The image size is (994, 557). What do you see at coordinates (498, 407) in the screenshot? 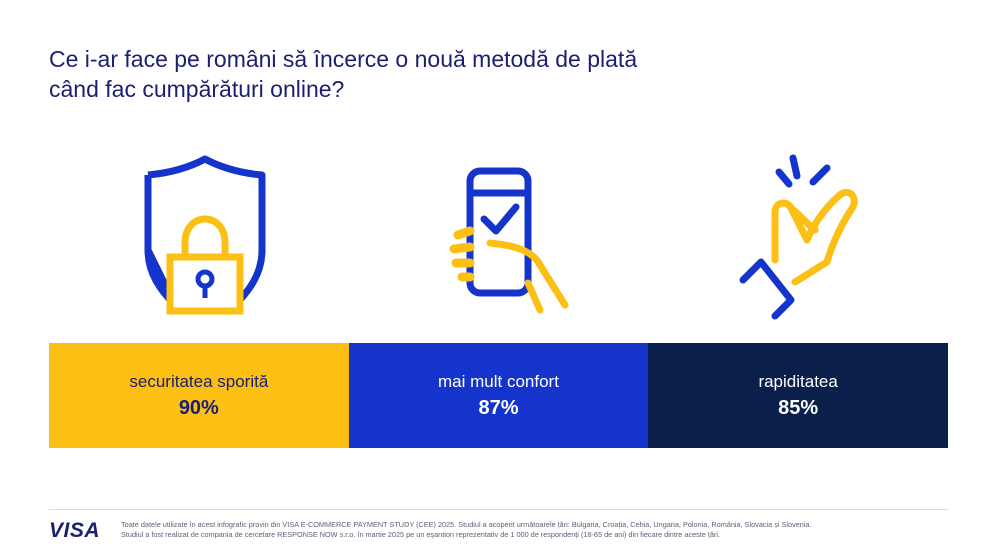
I see `reason-percent: 87%` at bounding box center [498, 407].